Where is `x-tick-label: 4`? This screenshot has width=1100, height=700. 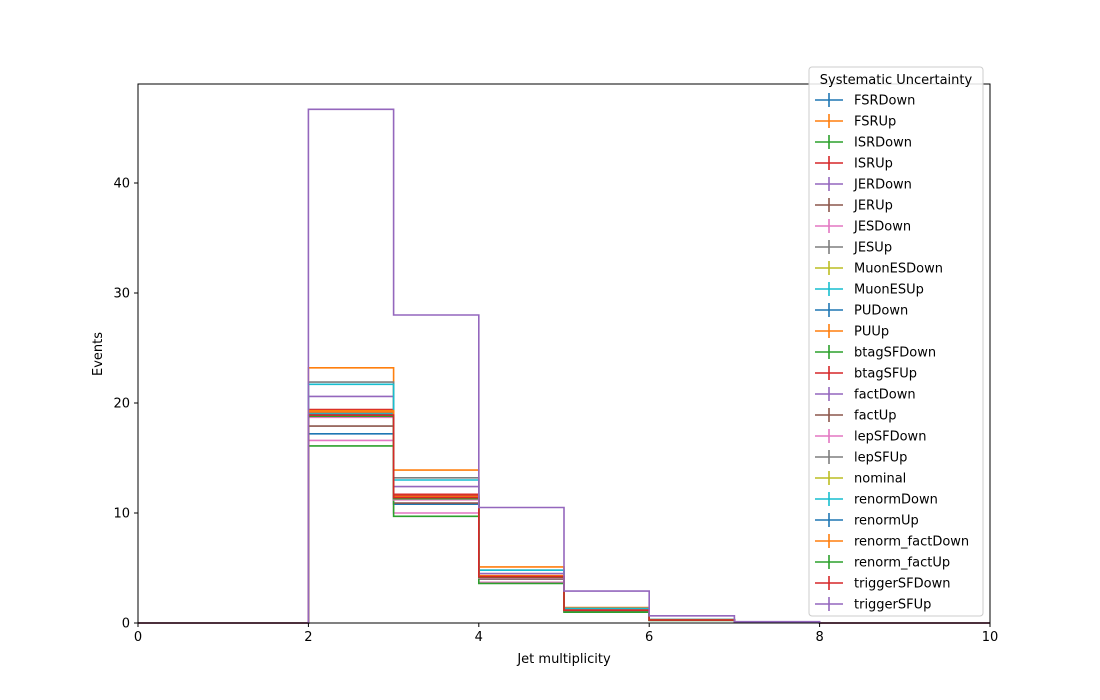
x-tick-label: 4 is located at coordinates (479, 637).